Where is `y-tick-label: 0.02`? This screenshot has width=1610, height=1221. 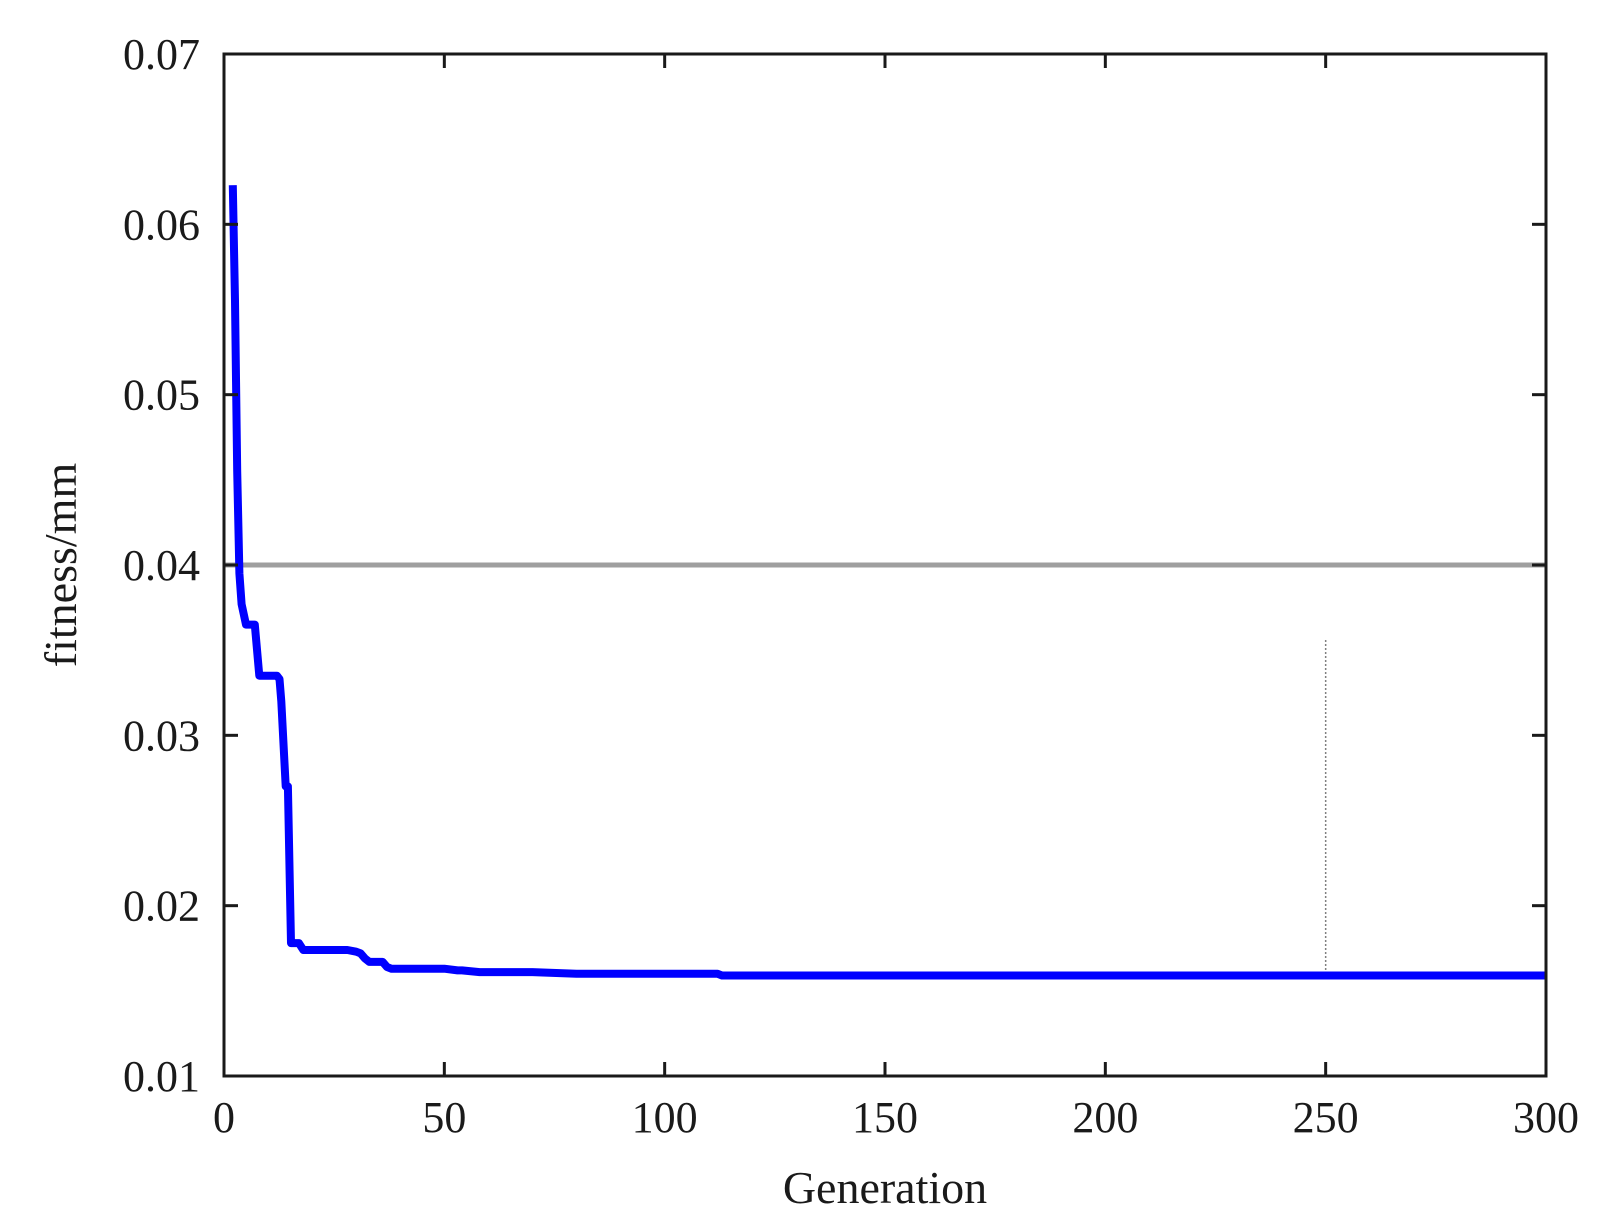
y-tick-label: 0.02 is located at coordinates (161, 906).